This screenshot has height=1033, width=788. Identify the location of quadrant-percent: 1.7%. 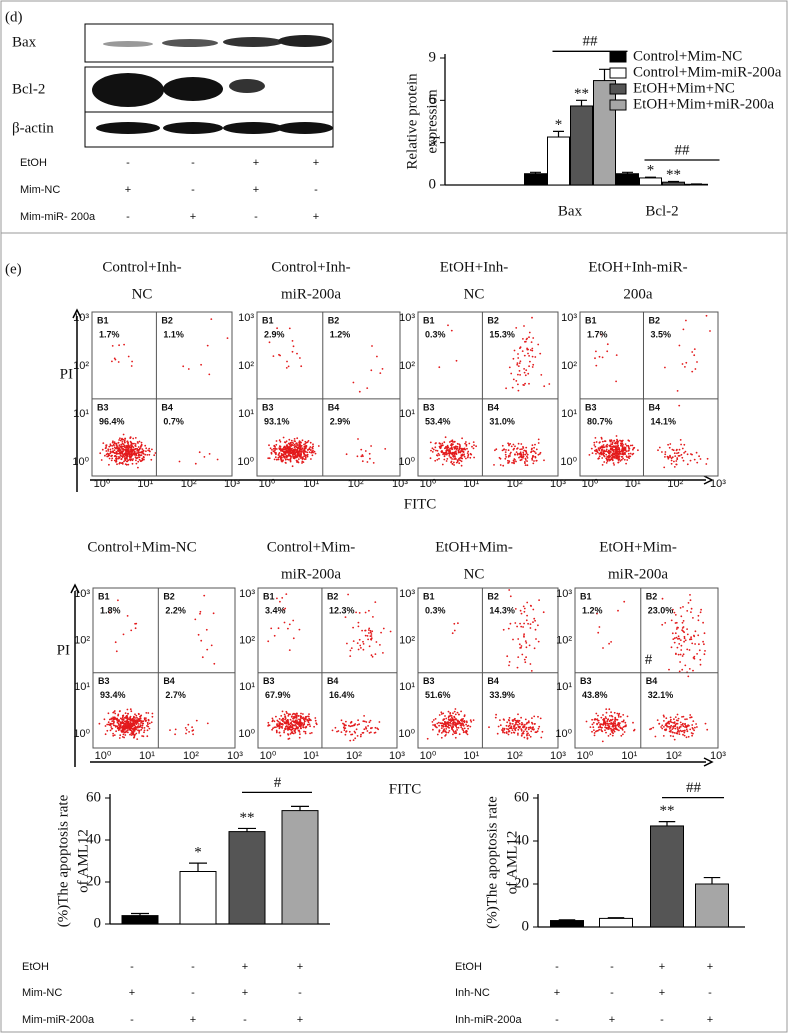
(109, 334).